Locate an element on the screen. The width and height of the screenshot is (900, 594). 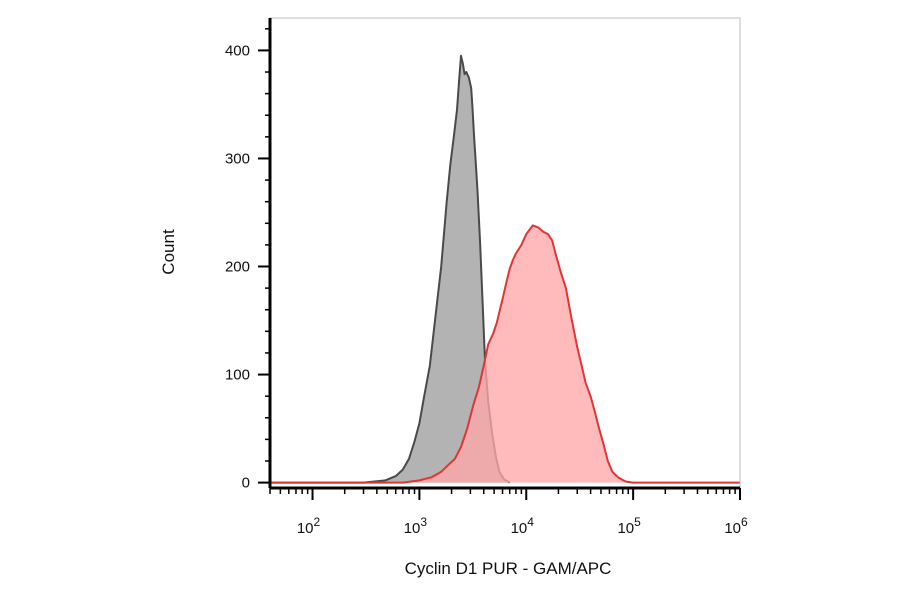
x-axis-title: Cyclin D1 PUR - GAM/APC is located at coordinates (508, 568).